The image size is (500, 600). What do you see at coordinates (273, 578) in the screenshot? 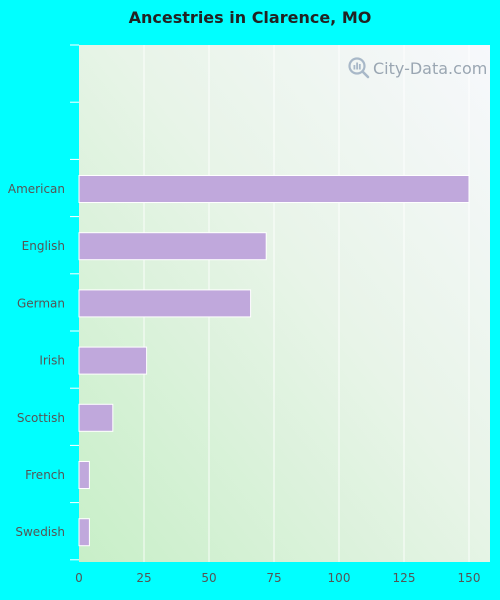
I see `x-tick-label: 75` at bounding box center [273, 578].